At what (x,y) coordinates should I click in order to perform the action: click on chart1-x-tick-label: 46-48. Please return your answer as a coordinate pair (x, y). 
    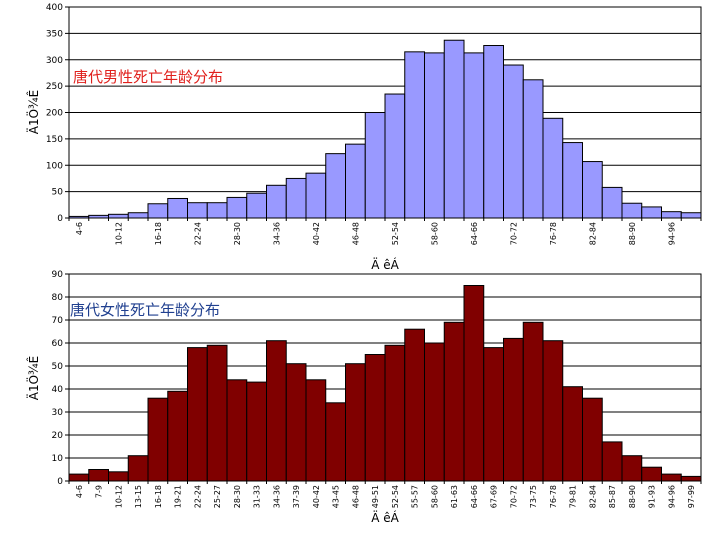
    Looking at the image, I should click on (355, 233).